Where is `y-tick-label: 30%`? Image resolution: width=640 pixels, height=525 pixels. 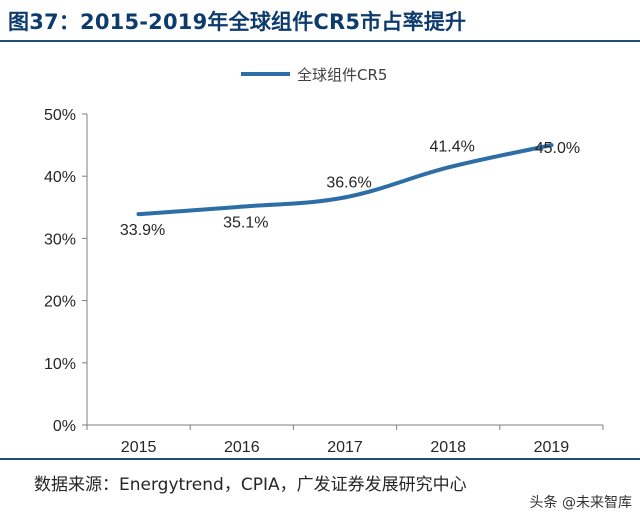
y-tick-label: 30% is located at coordinates (60, 239).